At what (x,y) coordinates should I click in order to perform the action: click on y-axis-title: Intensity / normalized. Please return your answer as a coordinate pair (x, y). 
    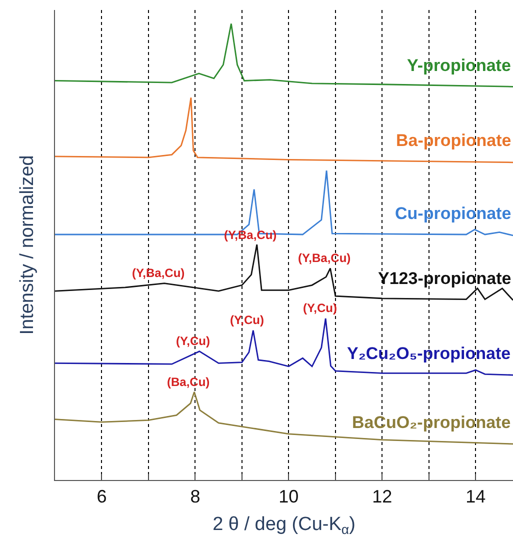
    Looking at the image, I should click on (27, 245).